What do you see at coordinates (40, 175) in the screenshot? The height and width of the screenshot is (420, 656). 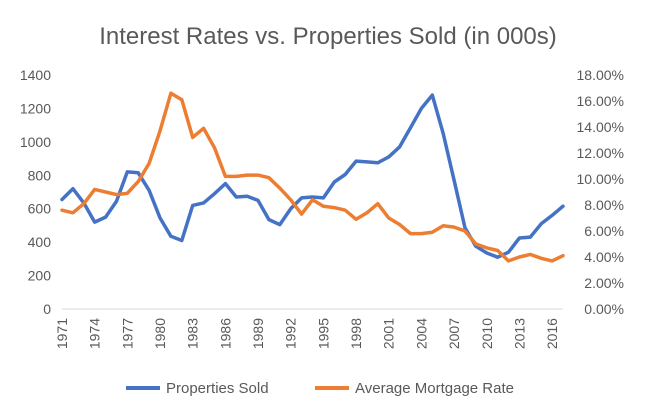 I see `y-tick-label-left: 800` at bounding box center [40, 175].